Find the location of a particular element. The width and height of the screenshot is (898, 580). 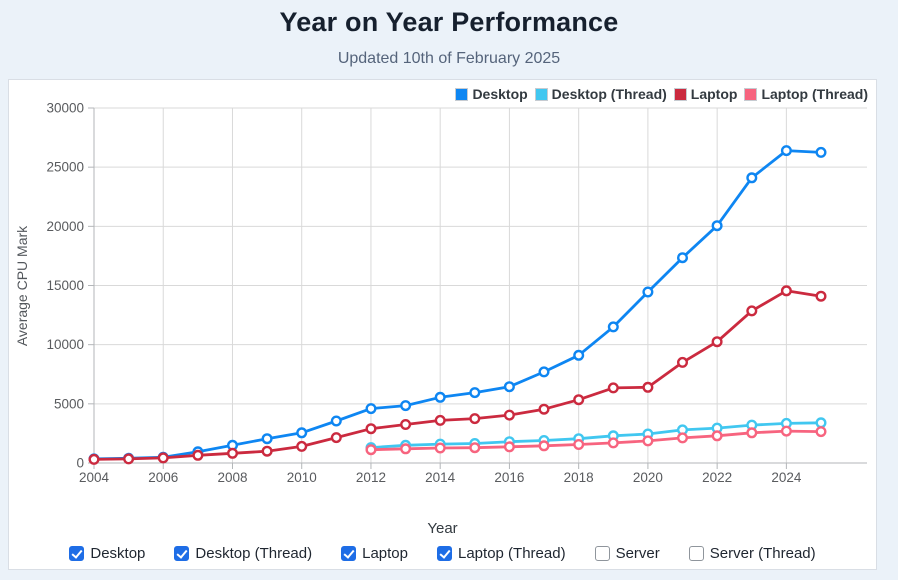

checkbox-item-desktop: Desktop is located at coordinates (107, 553).